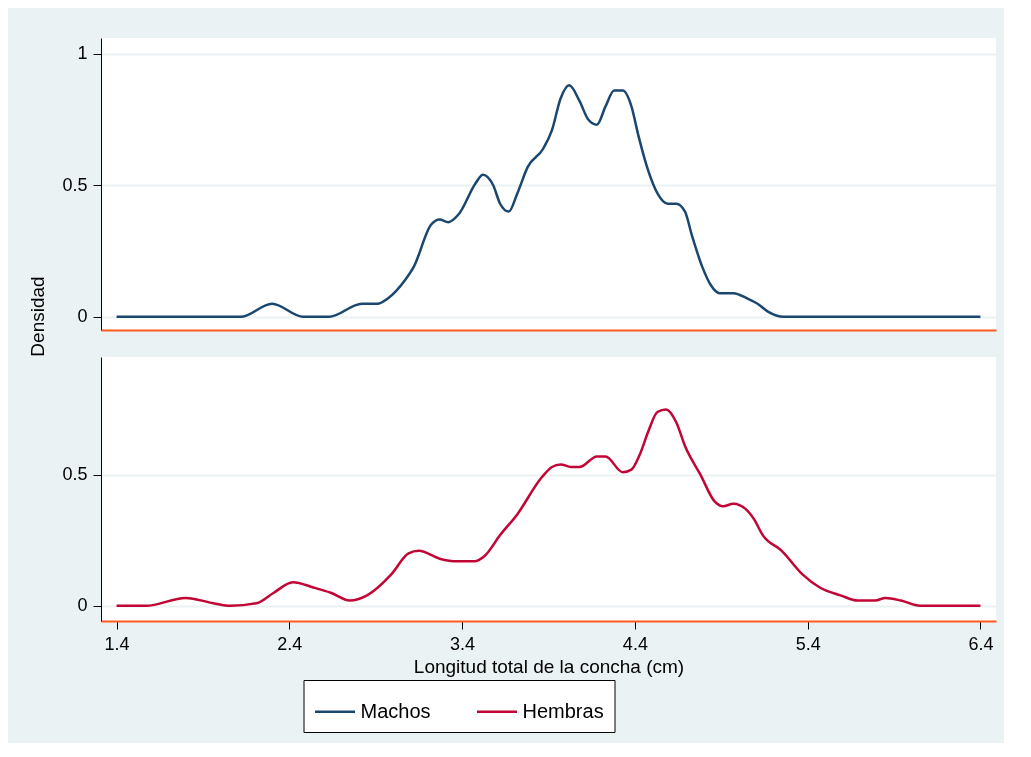  Describe the element at coordinates (395, 710) in the screenshot. I see `legend-label: Machos` at that location.